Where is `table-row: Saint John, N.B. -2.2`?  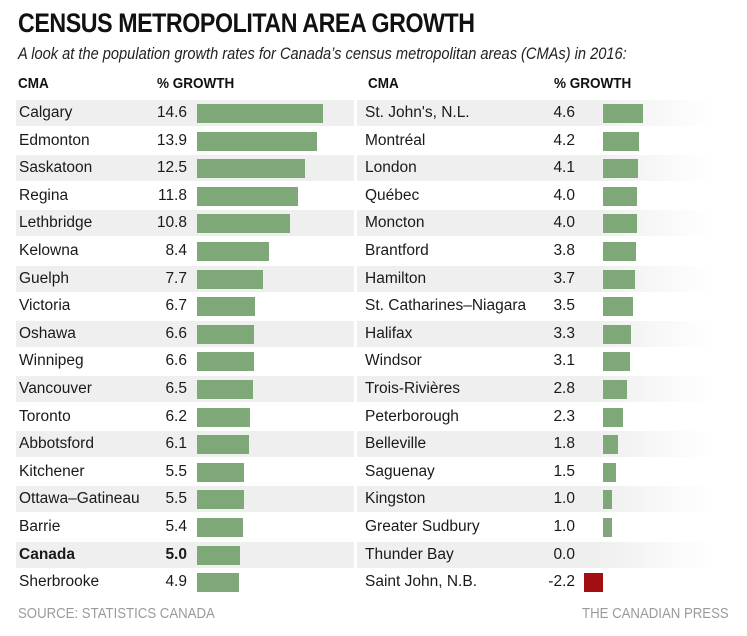 table-row: Saint John, N.B. -2.2 is located at coordinates (534, 582).